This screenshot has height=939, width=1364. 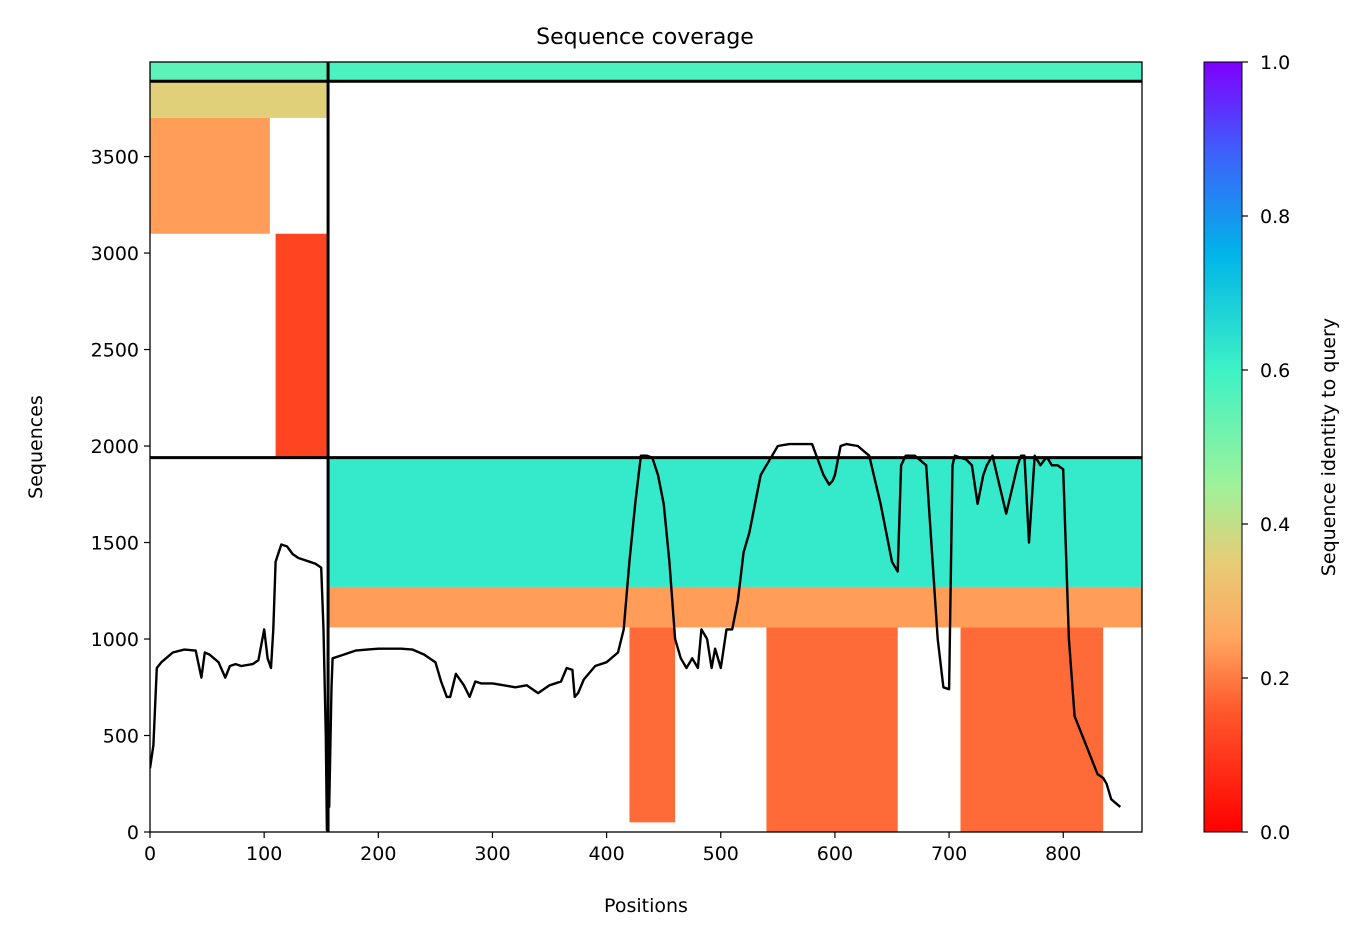 I want to click on chart-title: Sequence coverage, so click(x=645, y=37).